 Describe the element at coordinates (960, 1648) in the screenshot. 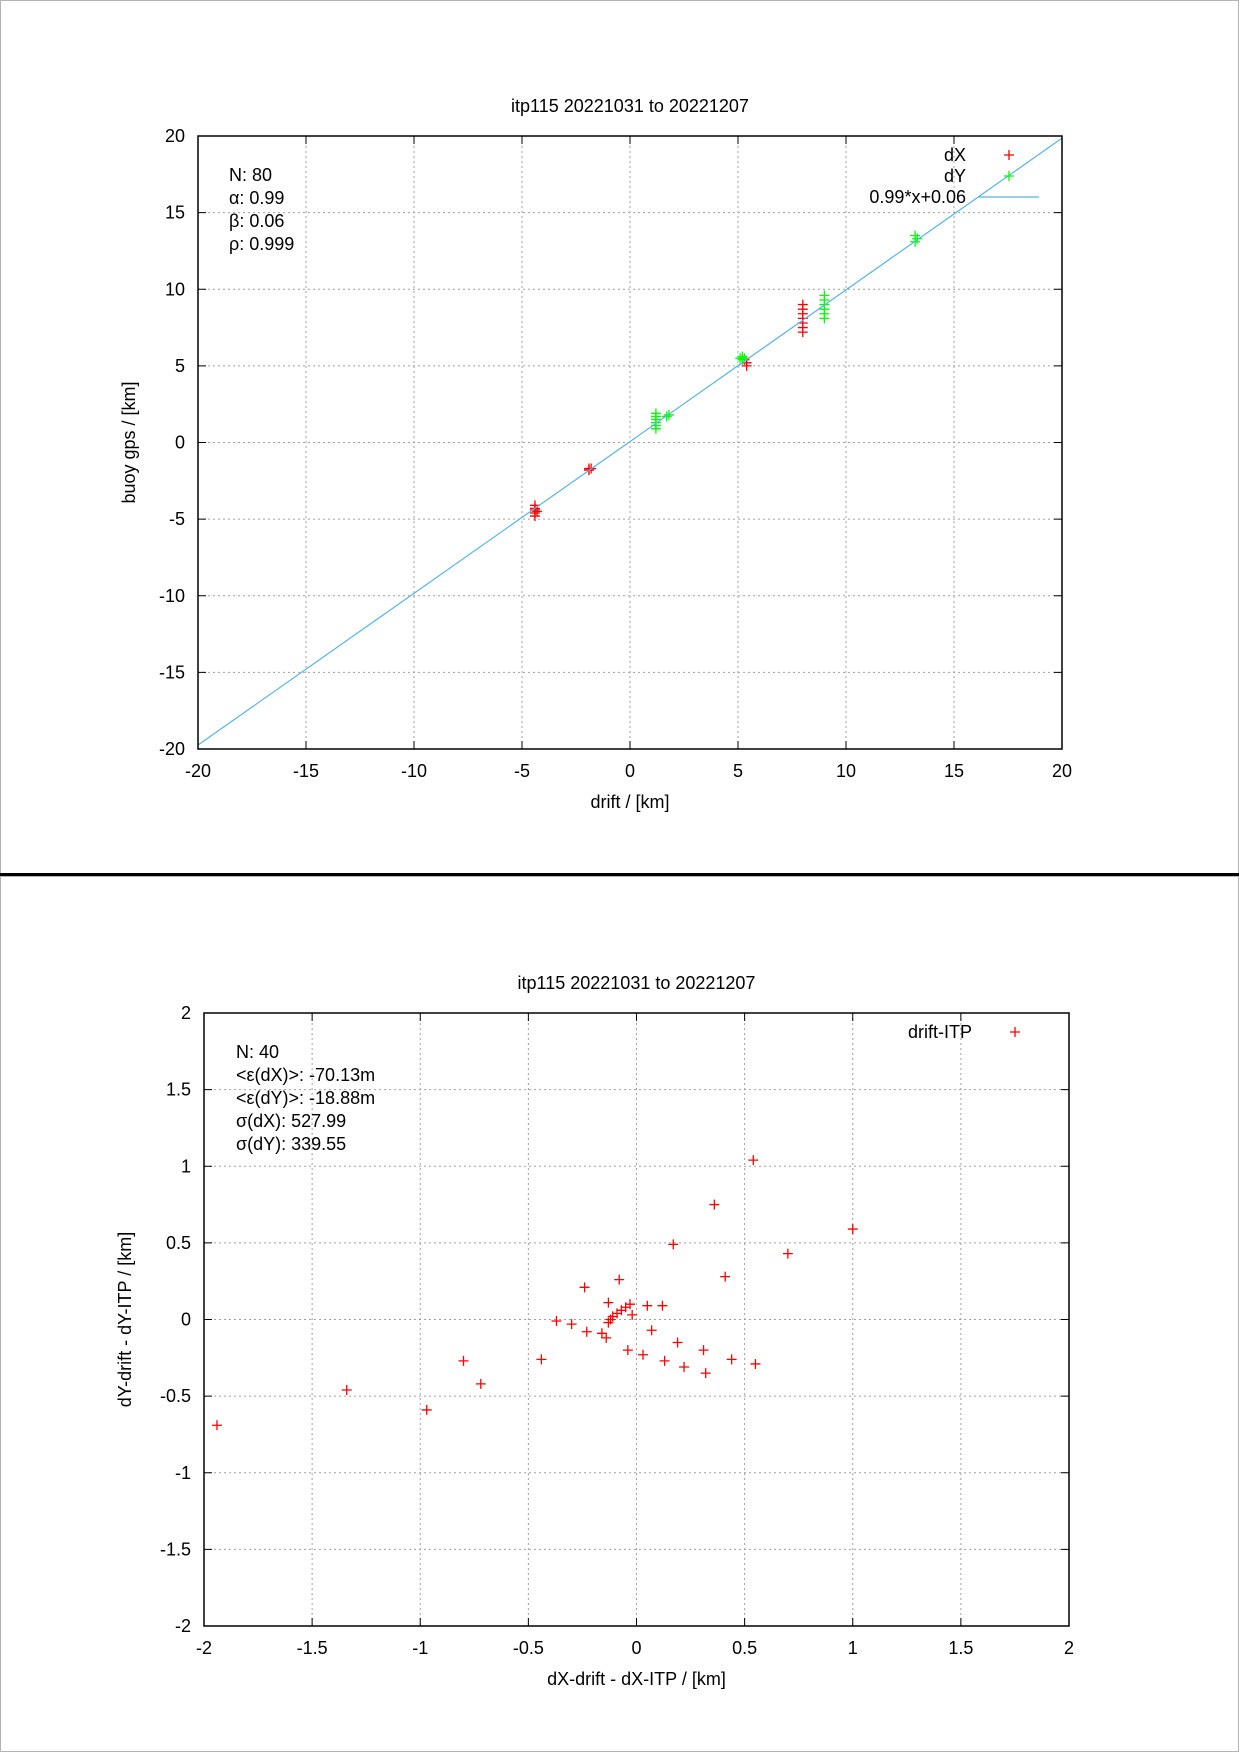

I see `x-tick-label: 1.5` at that location.